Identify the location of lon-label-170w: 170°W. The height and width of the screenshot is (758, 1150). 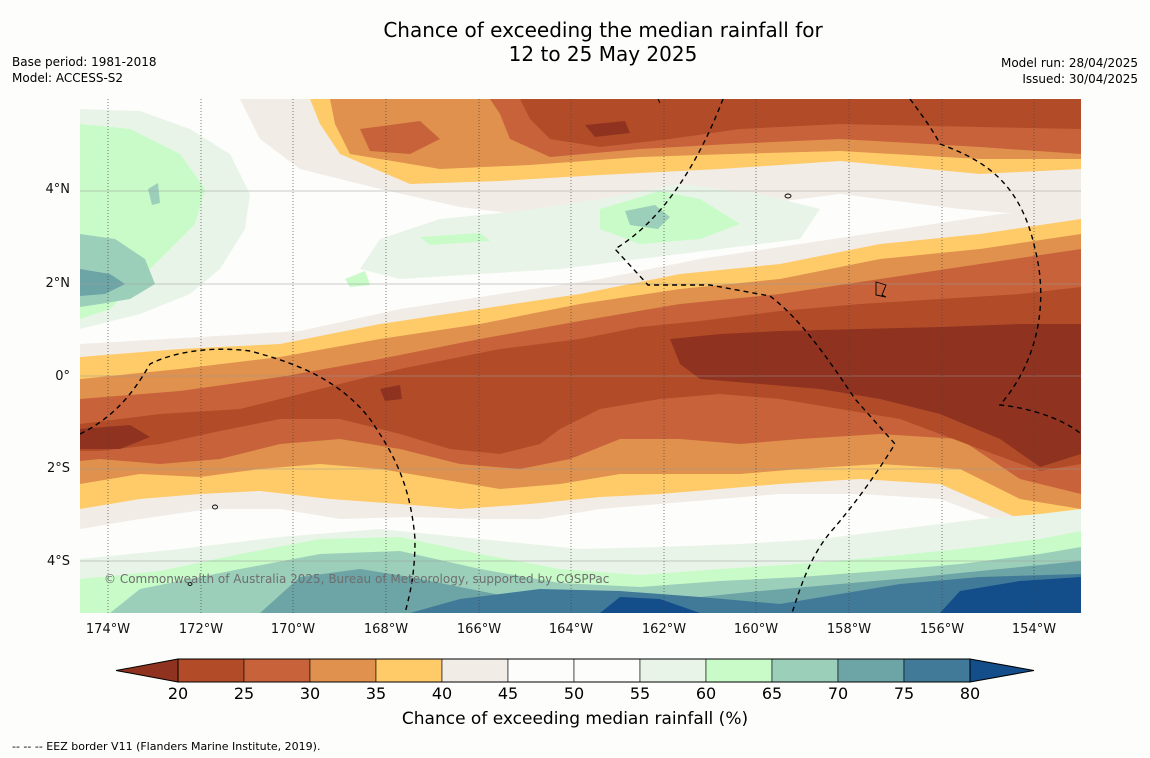
(293, 629).